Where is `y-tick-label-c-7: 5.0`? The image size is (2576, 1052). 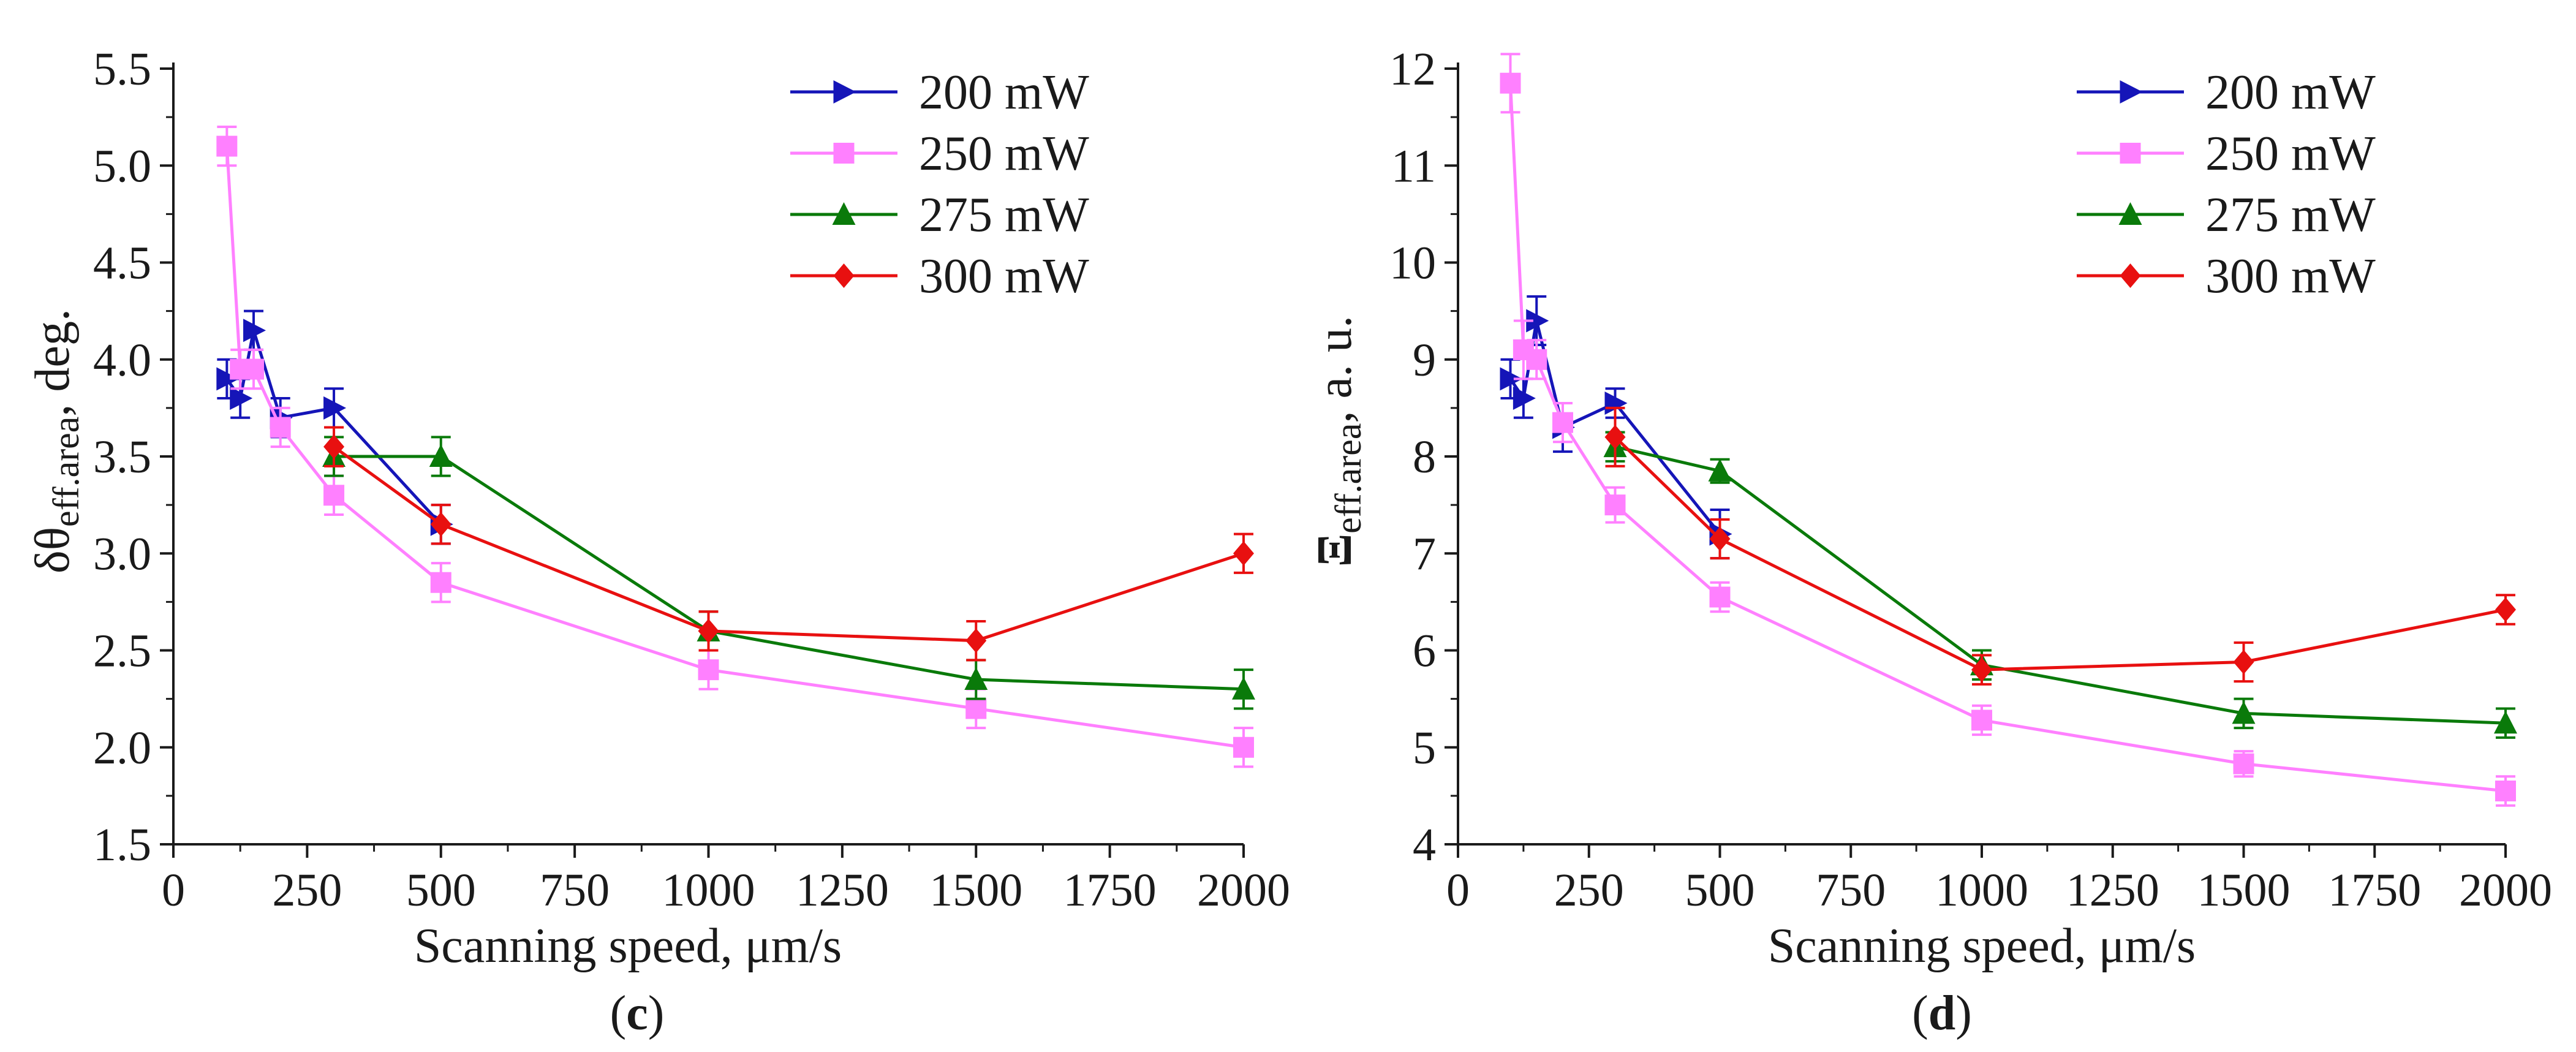 y-tick-label-c-7: 5.0 is located at coordinates (122, 166).